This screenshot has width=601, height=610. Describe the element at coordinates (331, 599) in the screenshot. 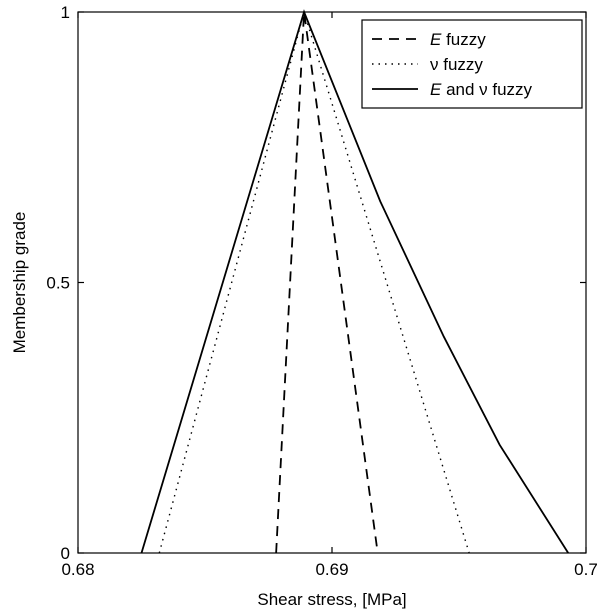

I see `x-axis-label: Shear stress, [MPa]` at that location.